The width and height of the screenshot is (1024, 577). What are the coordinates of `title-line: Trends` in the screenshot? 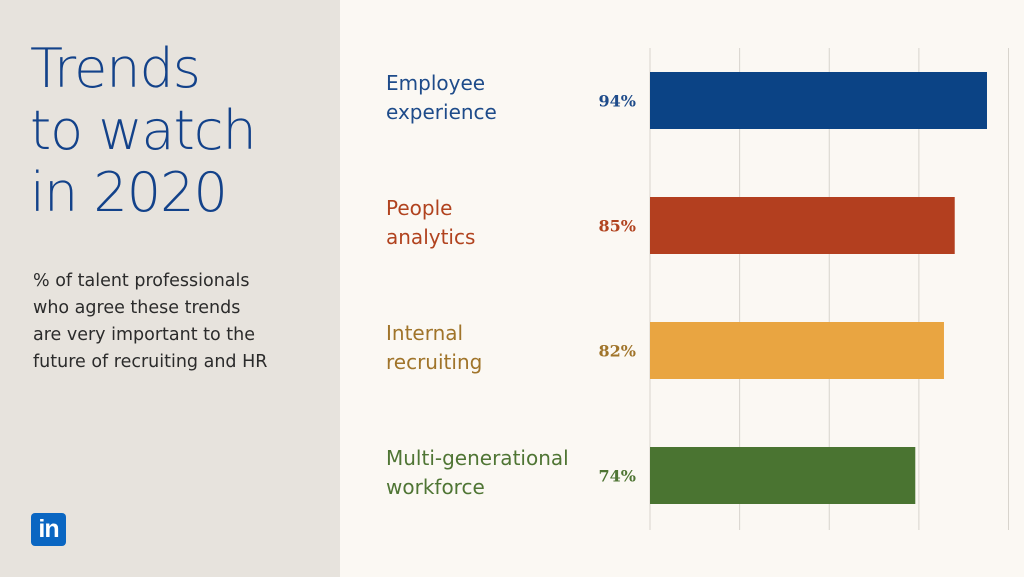 It's located at (115, 68).